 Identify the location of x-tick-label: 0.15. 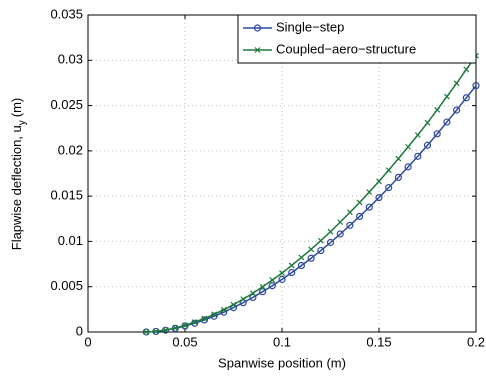
(378, 341).